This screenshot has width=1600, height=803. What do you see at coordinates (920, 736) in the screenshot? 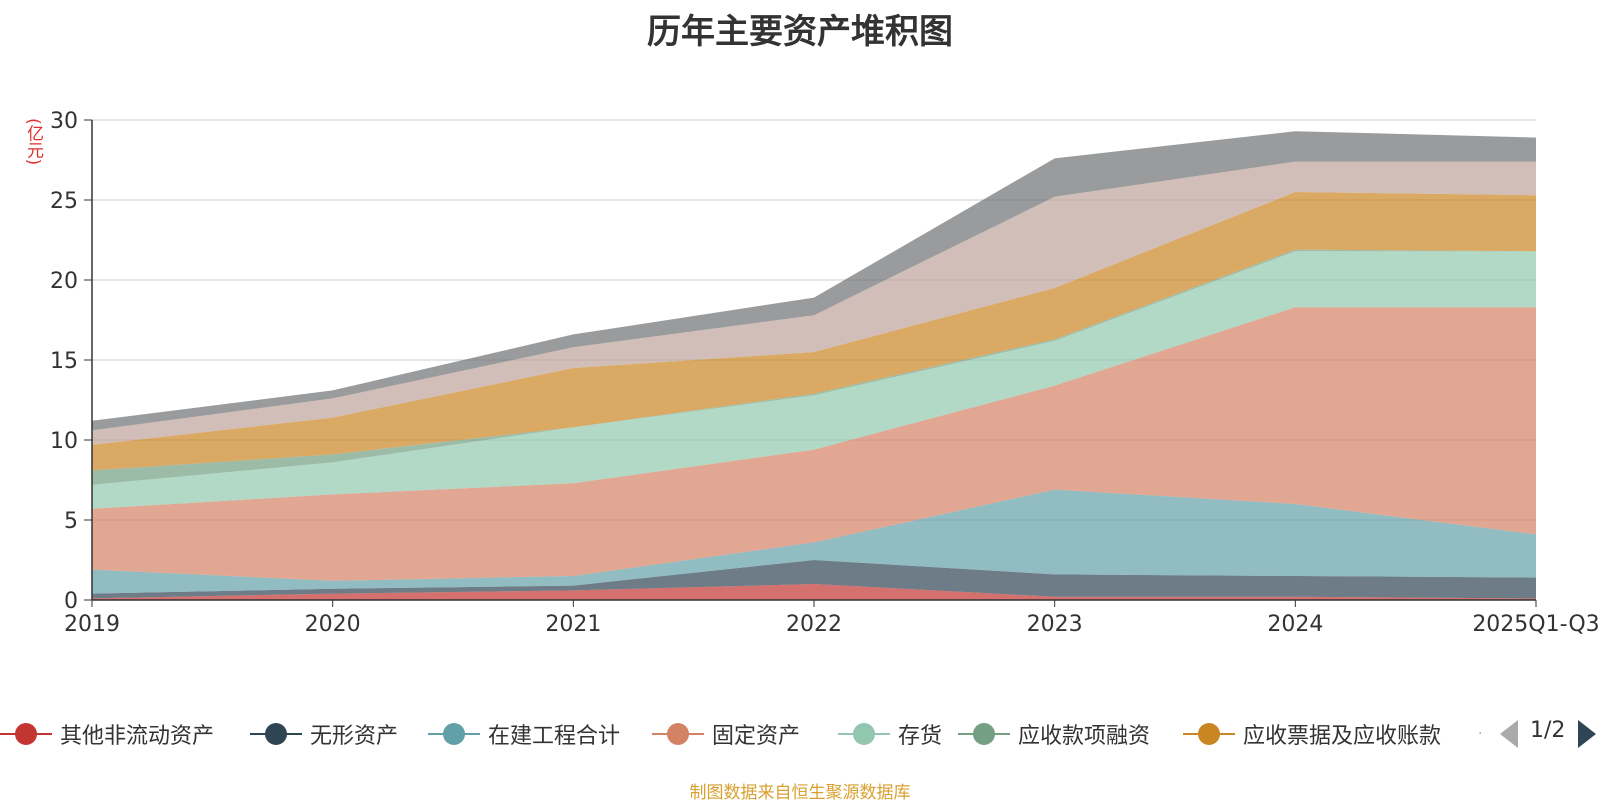
I see `legend-label-5: 存货` at bounding box center [920, 736].